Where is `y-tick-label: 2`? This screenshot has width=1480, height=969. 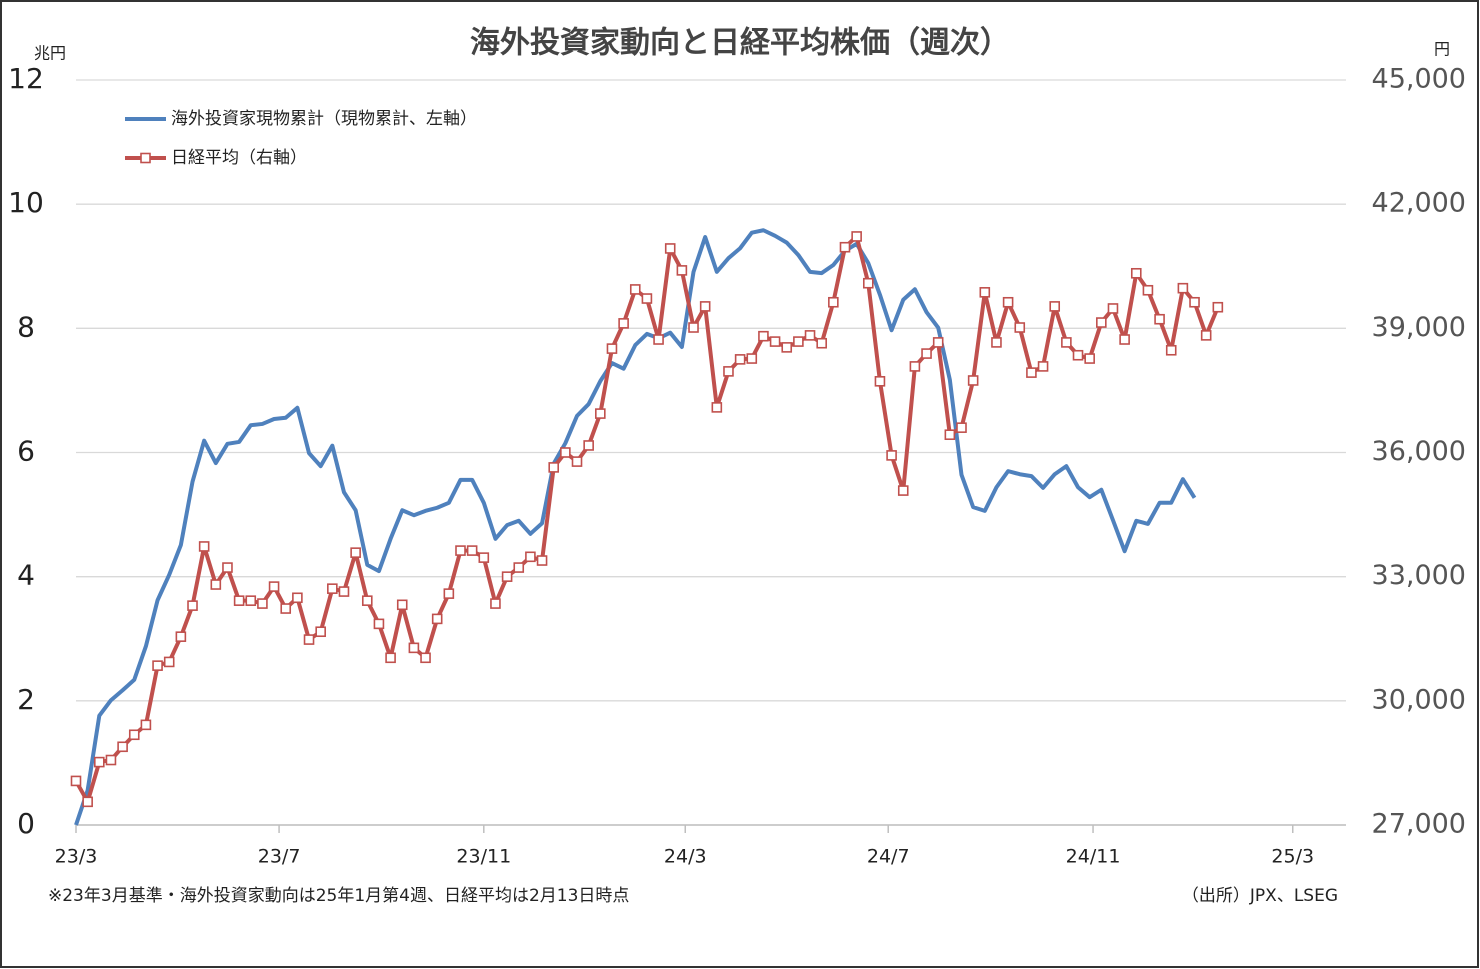 y-tick-label: 2 is located at coordinates (26, 699).